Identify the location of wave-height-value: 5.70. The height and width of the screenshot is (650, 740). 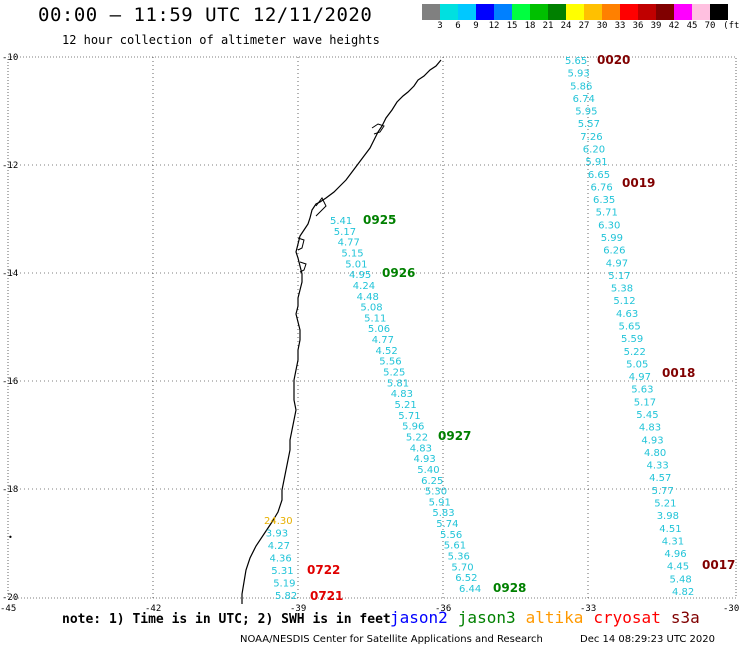
(462, 567).